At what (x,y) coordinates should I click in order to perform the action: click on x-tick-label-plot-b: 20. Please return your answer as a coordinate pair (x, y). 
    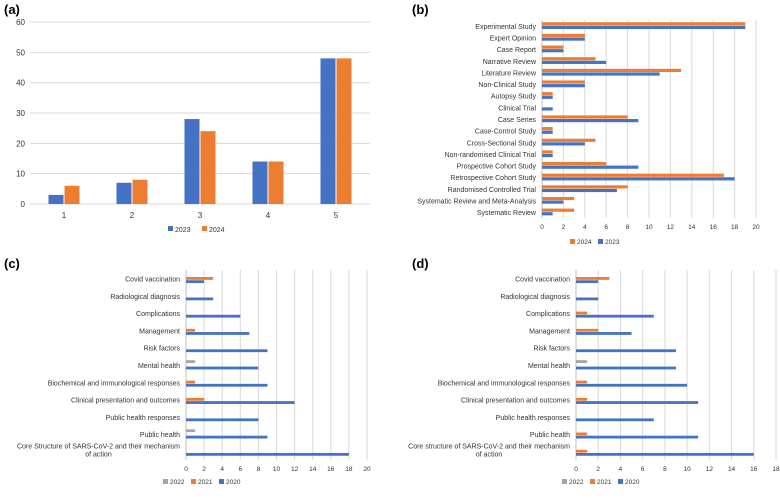
    Looking at the image, I should click on (756, 227).